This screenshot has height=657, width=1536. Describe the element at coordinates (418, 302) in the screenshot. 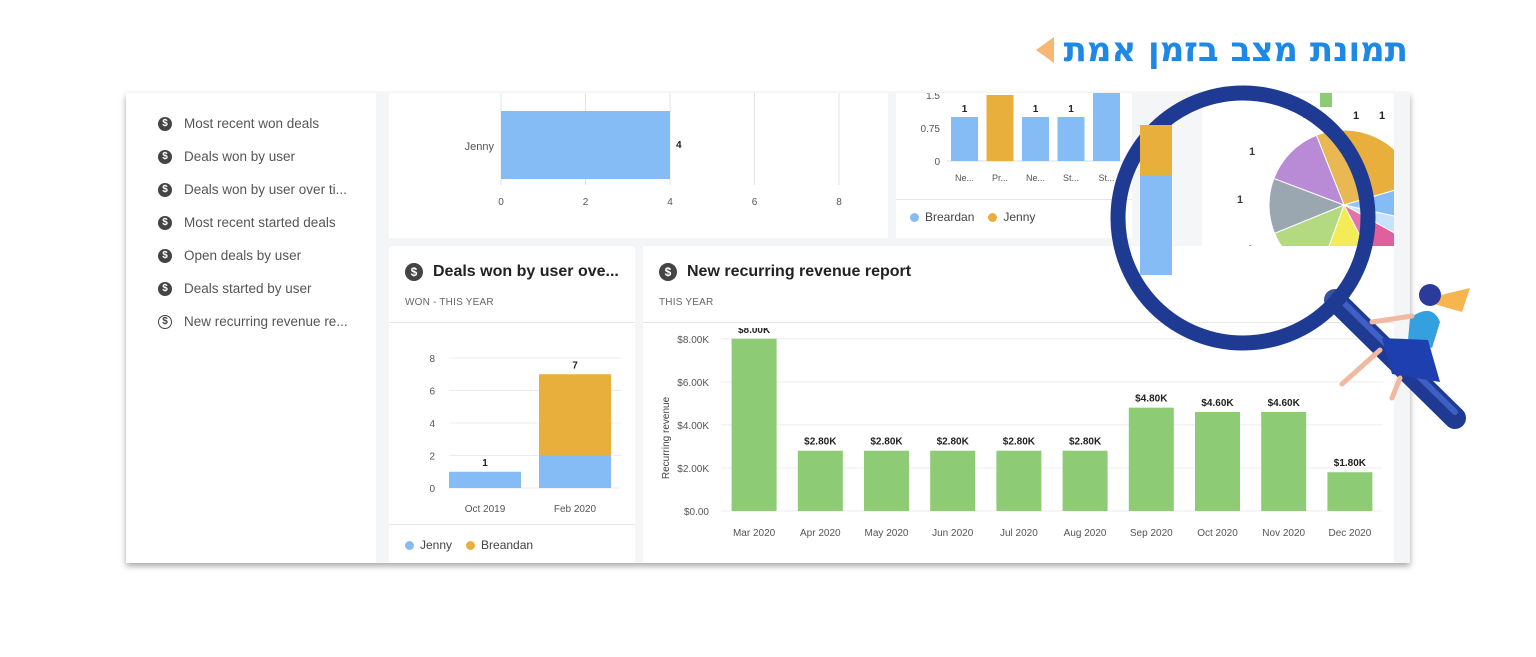

I see `subtitle-won: WON` at that location.